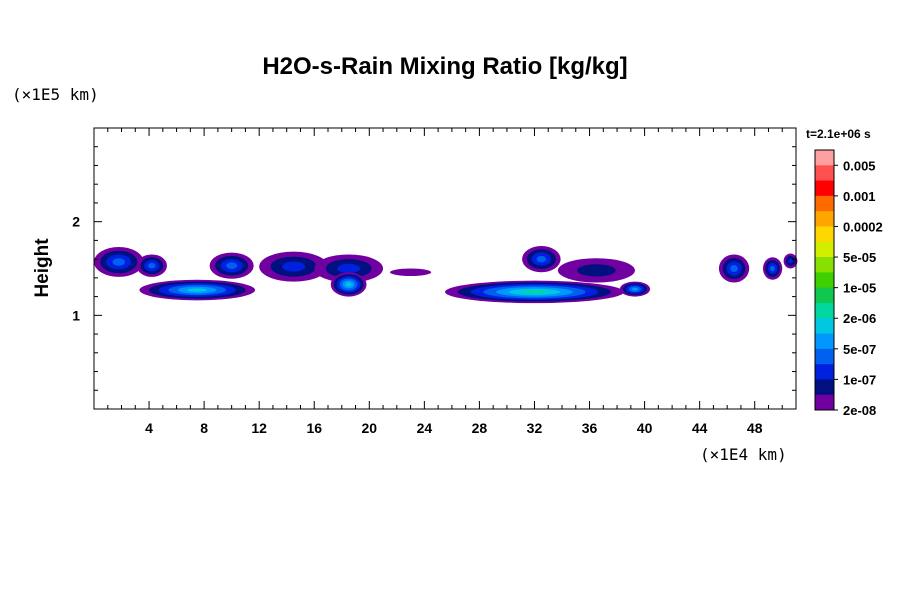  I want to click on y-tick-label: 2, so click(76, 222).